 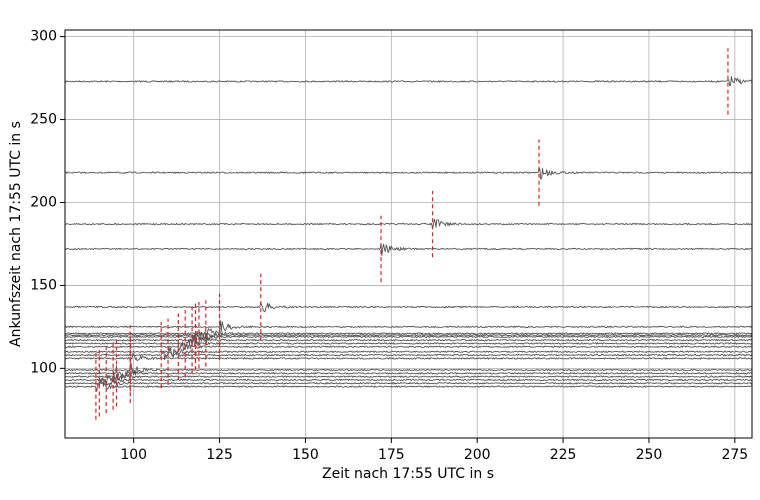 I want to click on y-tick-label: 200, so click(x=43, y=202).